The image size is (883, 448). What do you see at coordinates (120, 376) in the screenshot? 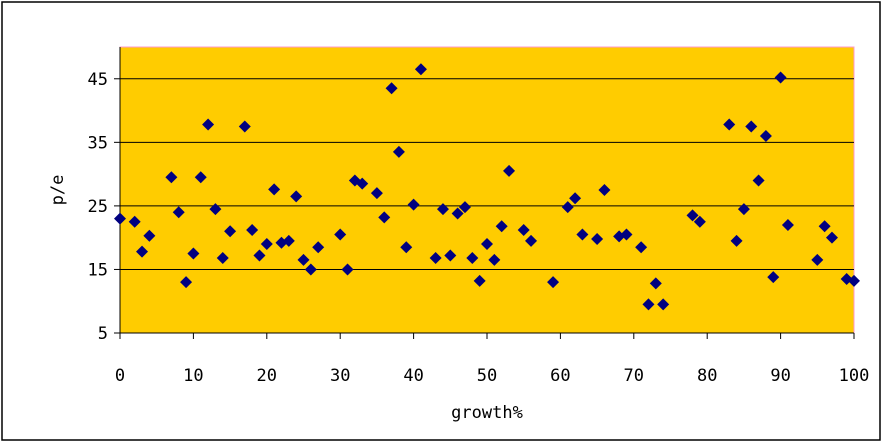
I see `x-tick-label: 0` at bounding box center [120, 376].